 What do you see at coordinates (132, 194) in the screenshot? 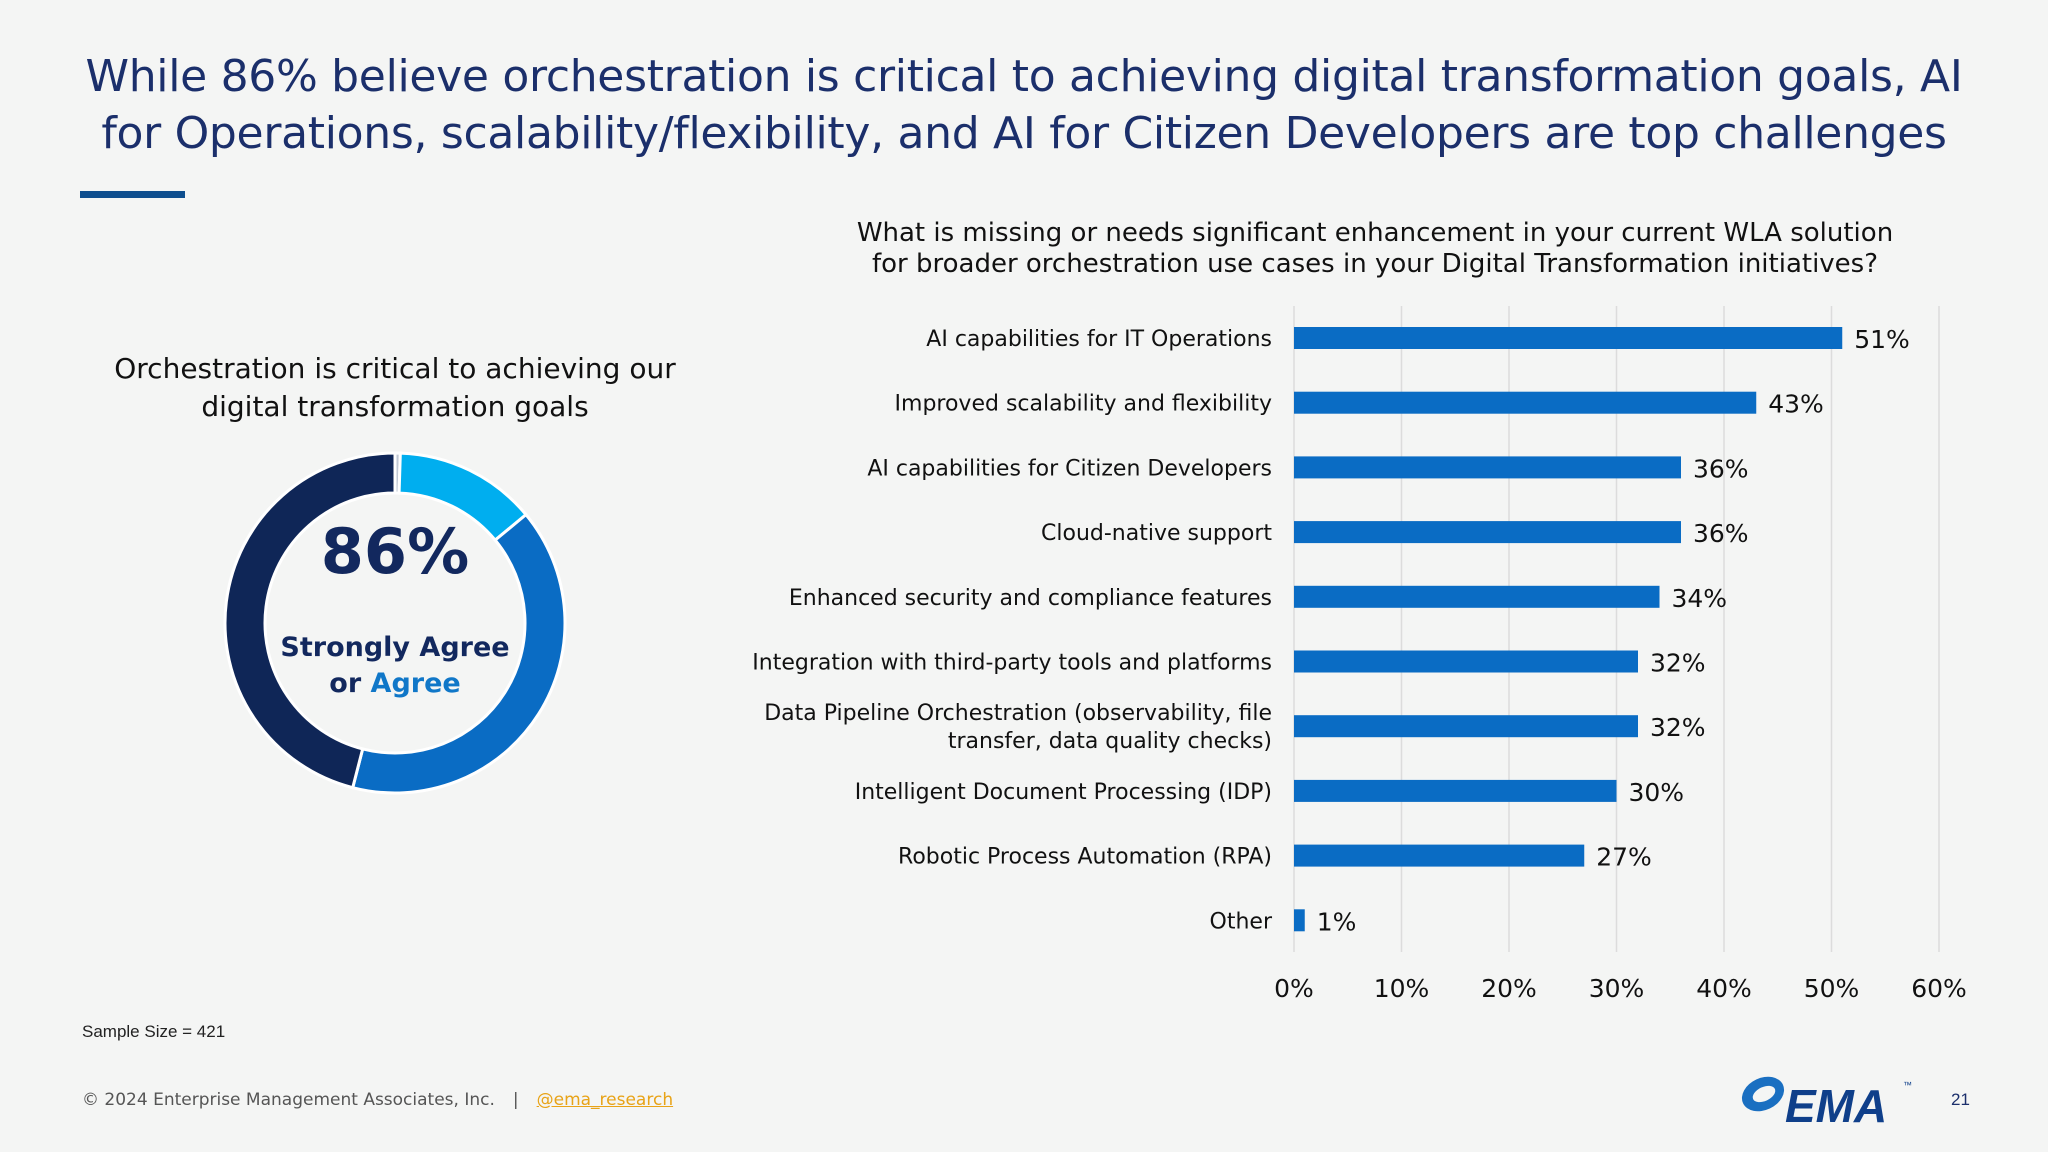
I see `title-underline` at bounding box center [132, 194].